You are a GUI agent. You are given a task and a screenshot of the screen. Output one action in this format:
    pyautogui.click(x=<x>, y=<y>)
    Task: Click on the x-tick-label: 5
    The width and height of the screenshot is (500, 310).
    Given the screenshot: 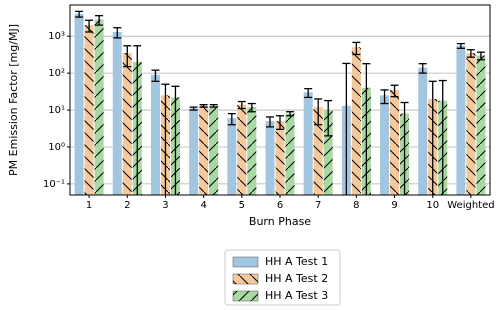 What is the action you would take?
    pyautogui.click(x=242, y=205)
    